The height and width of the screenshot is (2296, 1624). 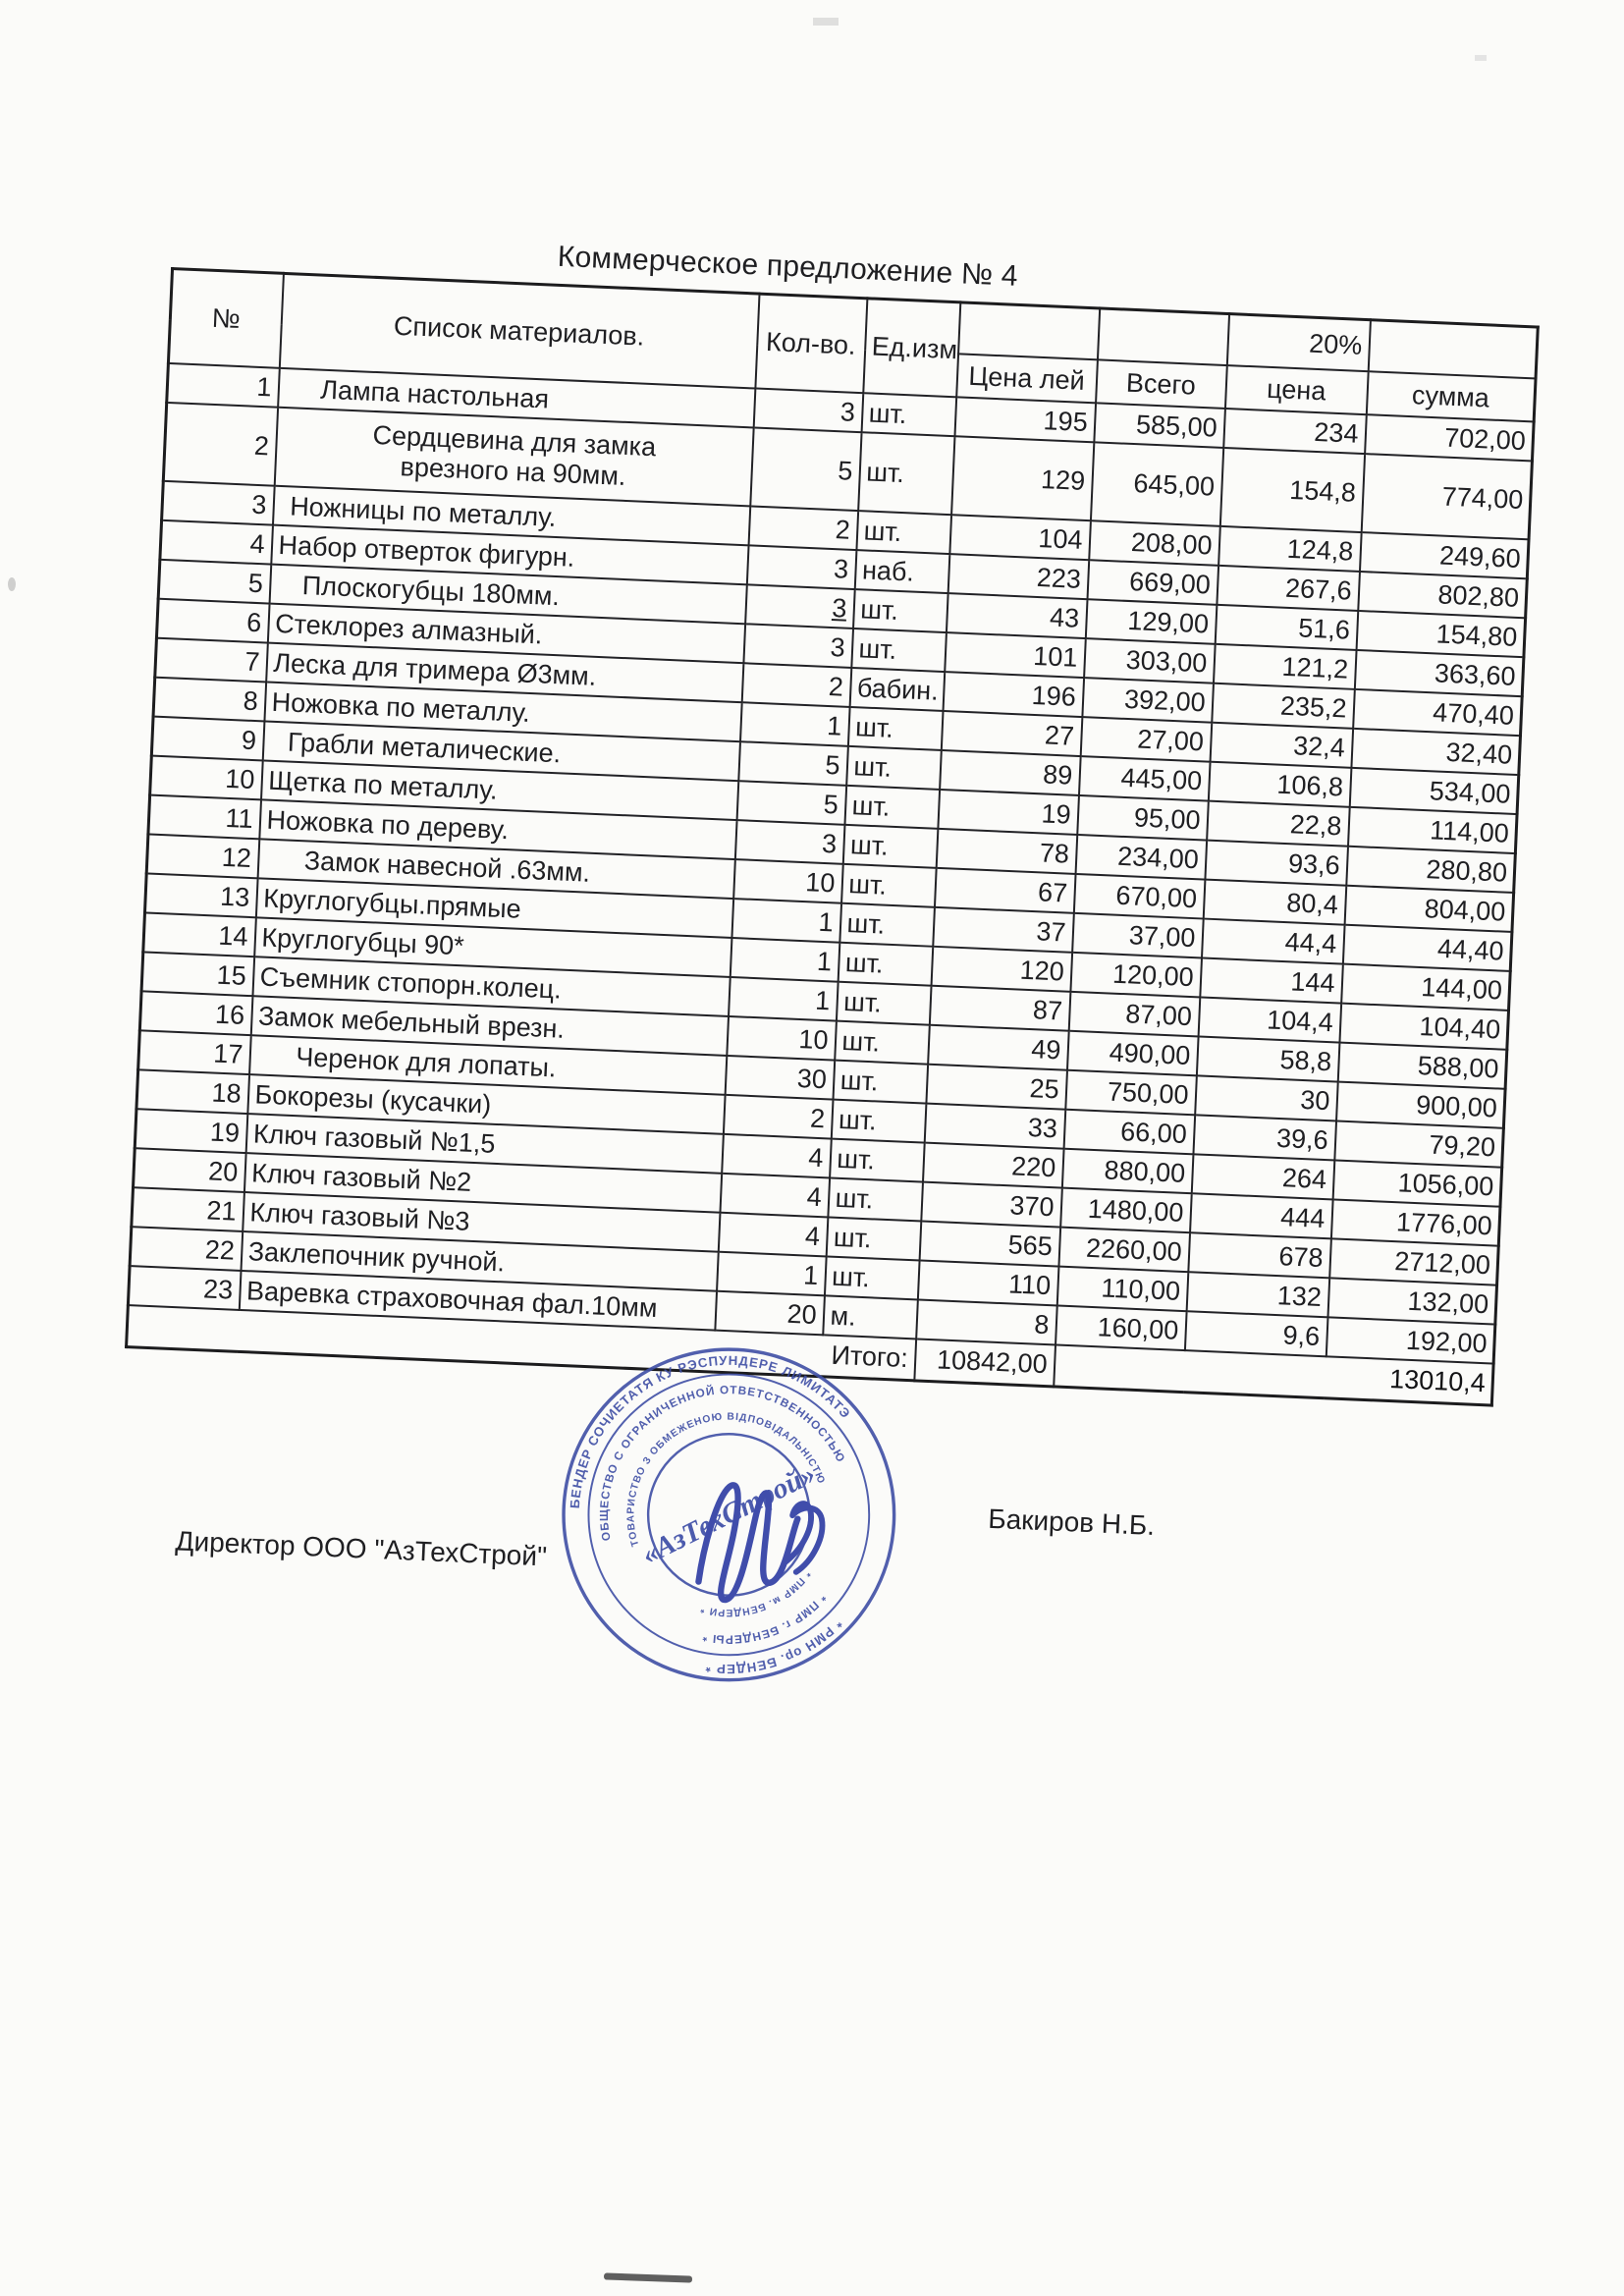 I want to click on row-number: 7, so click(x=211, y=660).